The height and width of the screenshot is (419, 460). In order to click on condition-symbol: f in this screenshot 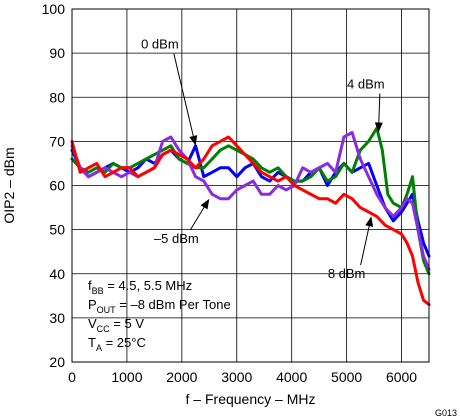, I will do `click(90, 285)`.